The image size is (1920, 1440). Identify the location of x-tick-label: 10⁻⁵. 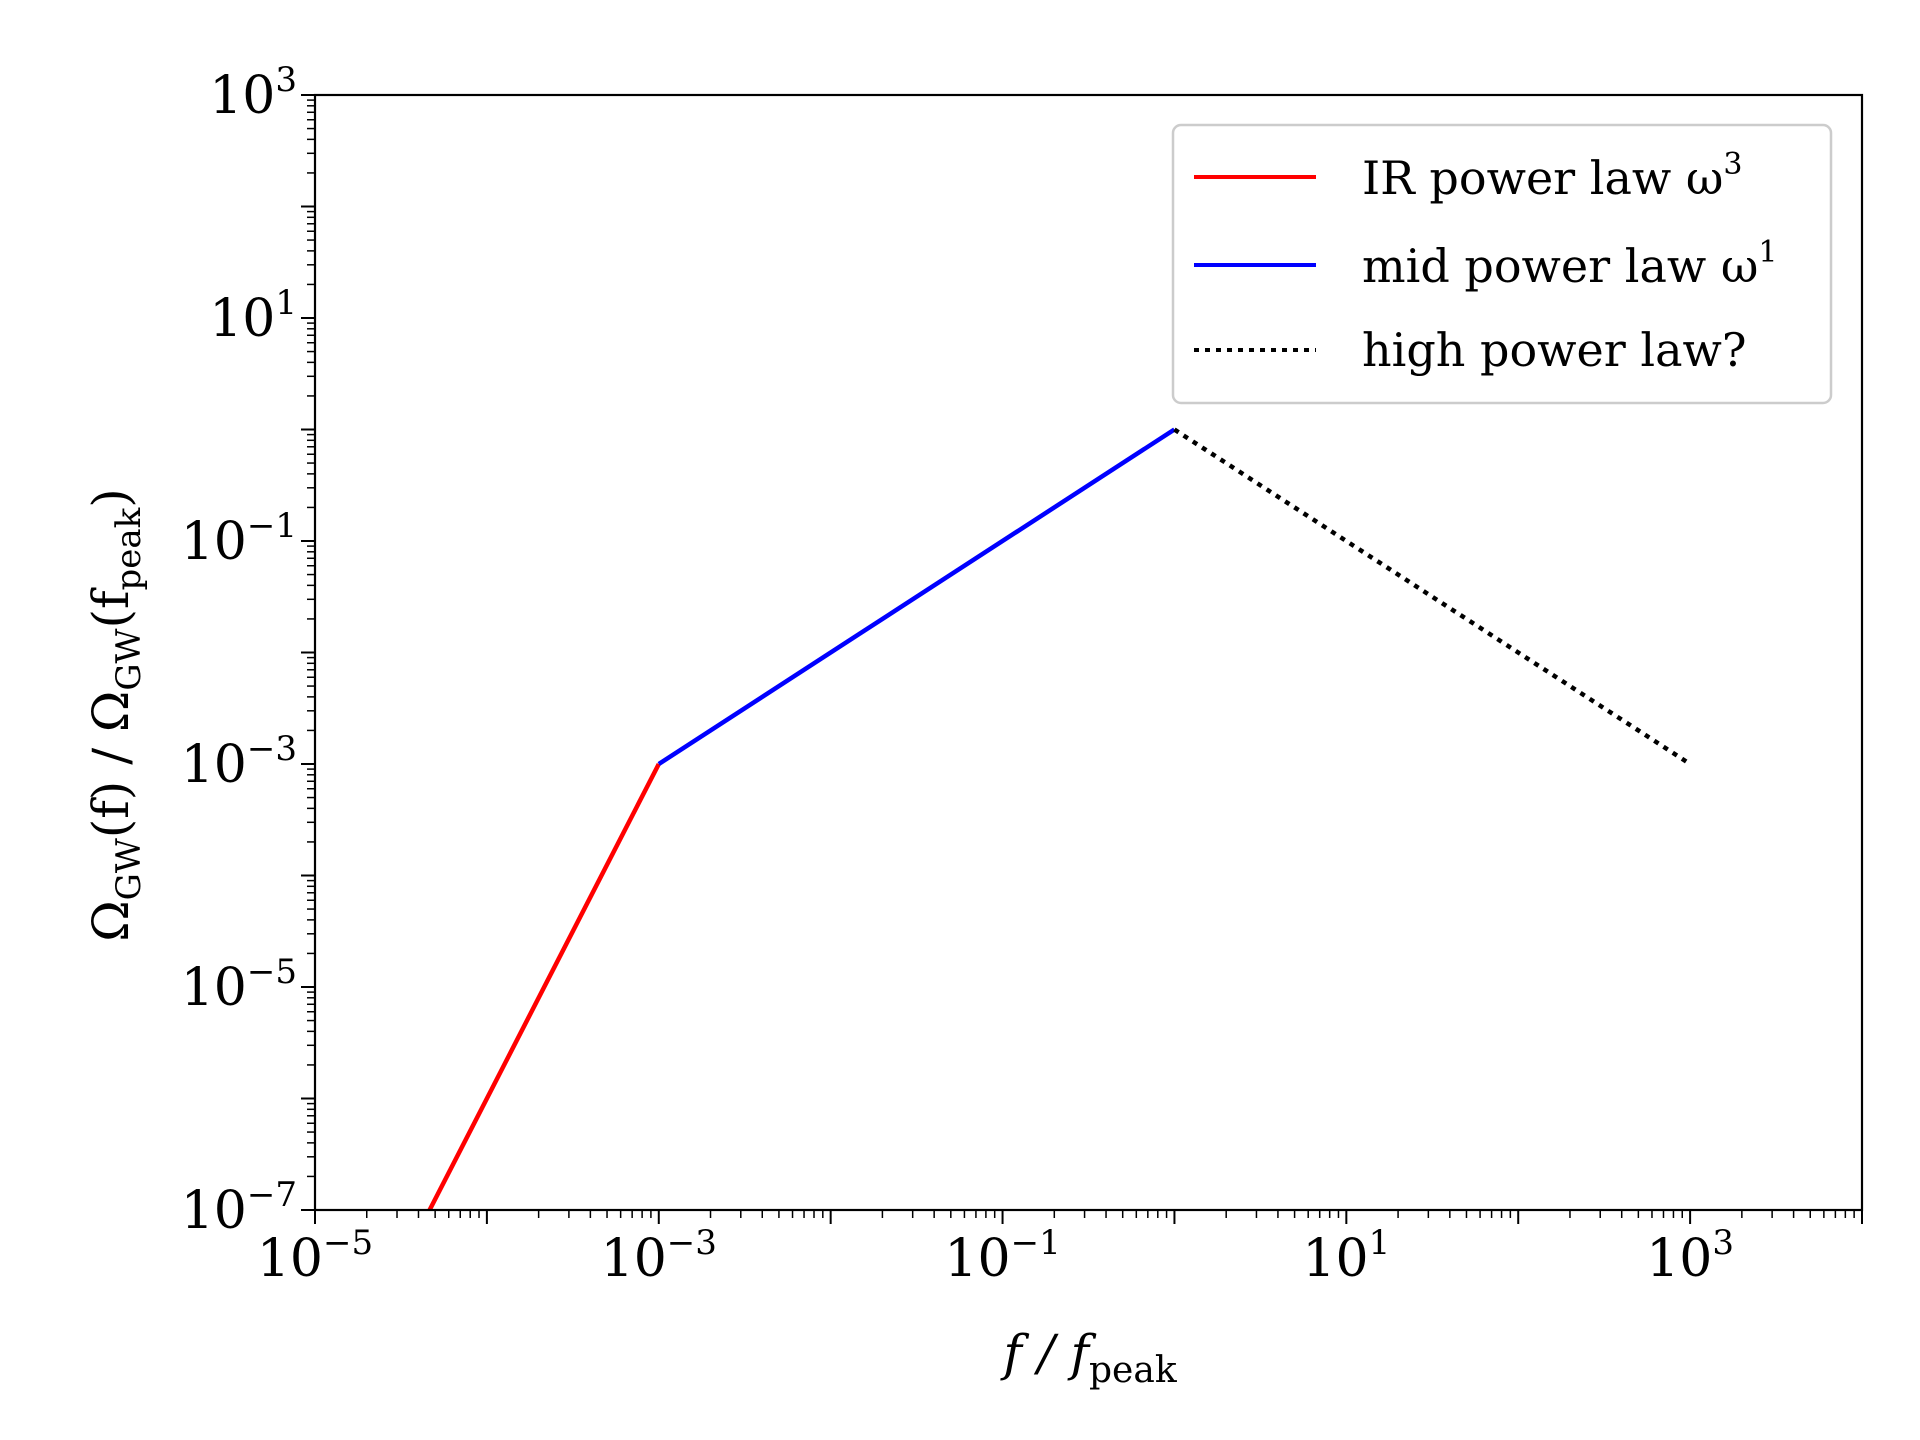
(315, 1256).